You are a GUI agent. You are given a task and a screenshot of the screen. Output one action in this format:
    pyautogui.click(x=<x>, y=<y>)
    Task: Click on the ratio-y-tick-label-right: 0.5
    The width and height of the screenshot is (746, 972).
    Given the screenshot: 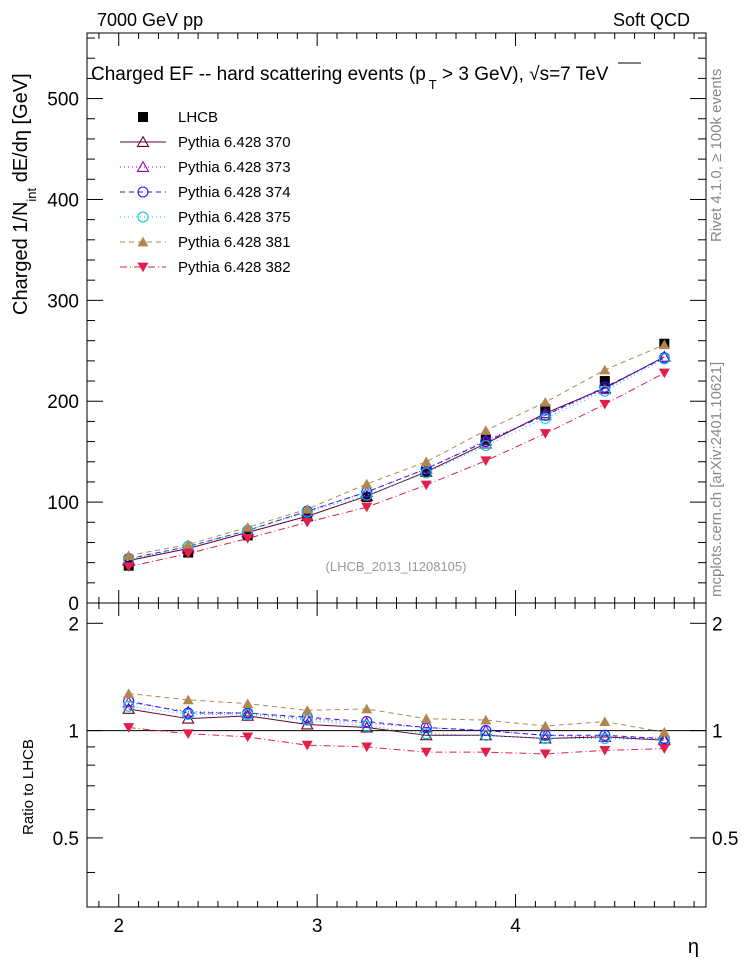 What is the action you would take?
    pyautogui.click(x=725, y=839)
    